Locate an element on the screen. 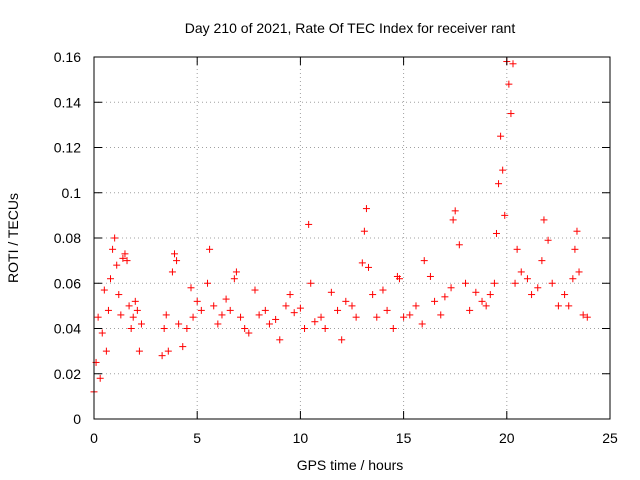 This screenshot has height=480, width=640. y-tick-label: 0.12 is located at coordinates (67, 148).